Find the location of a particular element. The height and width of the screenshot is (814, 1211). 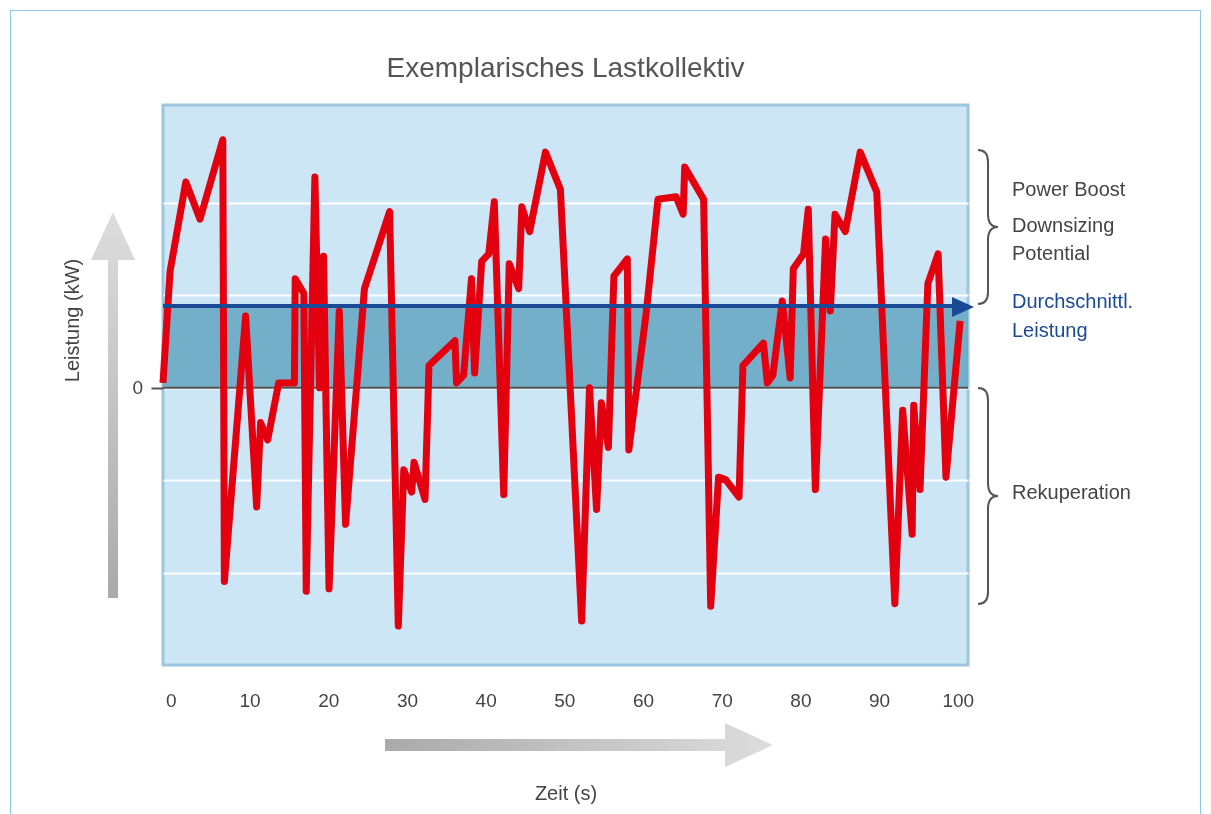

text: Power Boost is located at coordinates (1069, 189).